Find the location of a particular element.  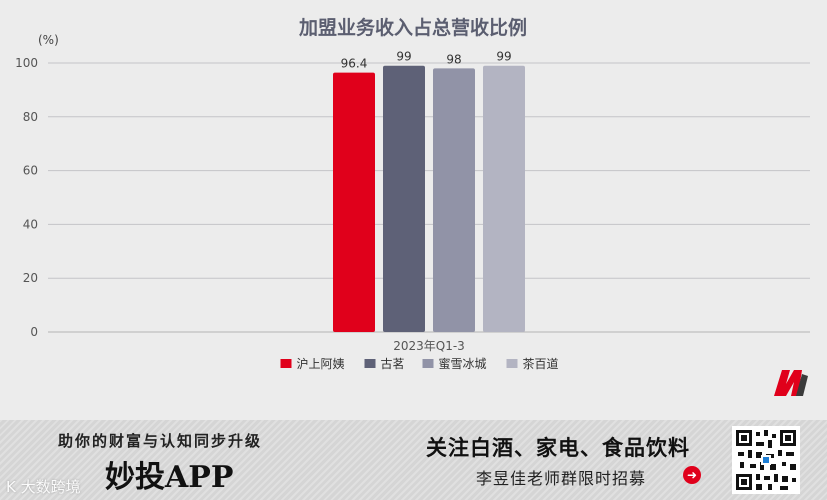

y-tick-label: 40 is located at coordinates (30, 224).